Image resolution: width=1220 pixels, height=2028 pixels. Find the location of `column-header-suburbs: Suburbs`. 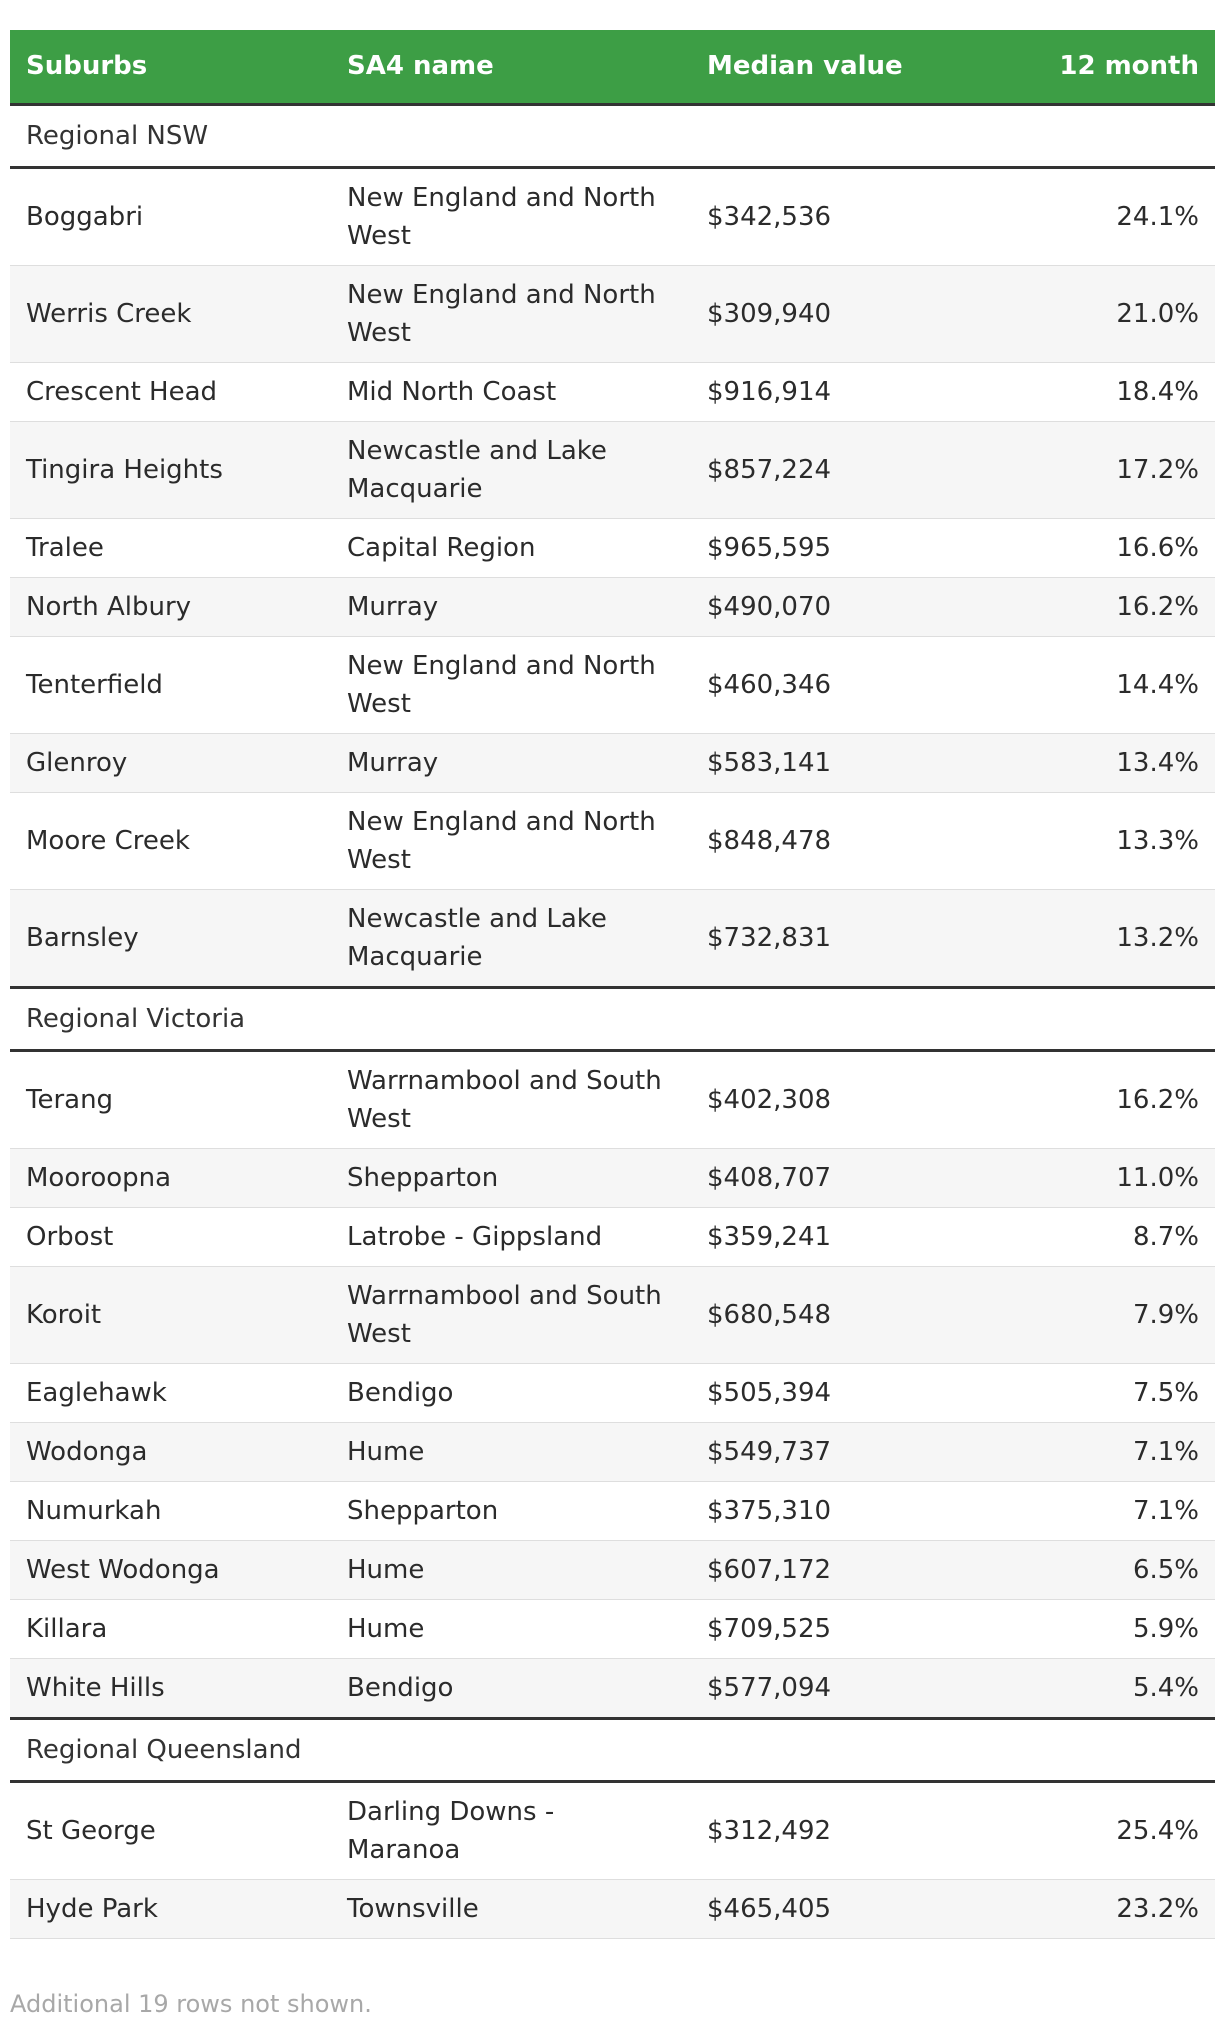

column-header-suburbs: Suburbs is located at coordinates (170, 68).